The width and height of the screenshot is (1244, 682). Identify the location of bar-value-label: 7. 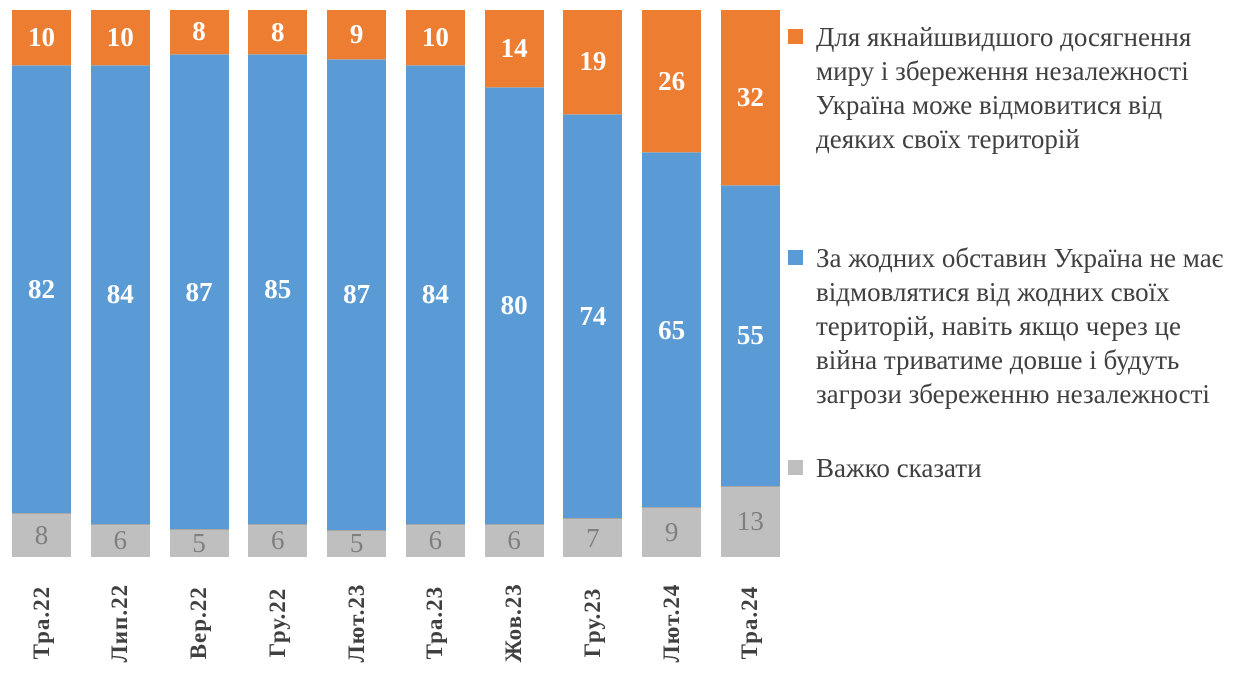
(593, 537).